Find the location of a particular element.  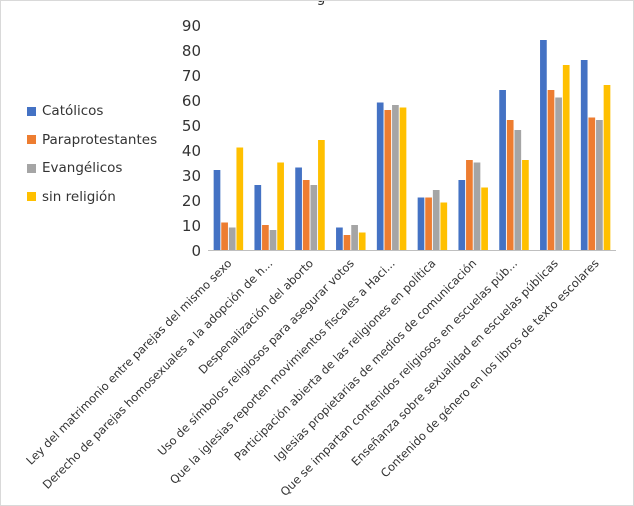

legend-label: Paraprotestantes is located at coordinates (100, 139).